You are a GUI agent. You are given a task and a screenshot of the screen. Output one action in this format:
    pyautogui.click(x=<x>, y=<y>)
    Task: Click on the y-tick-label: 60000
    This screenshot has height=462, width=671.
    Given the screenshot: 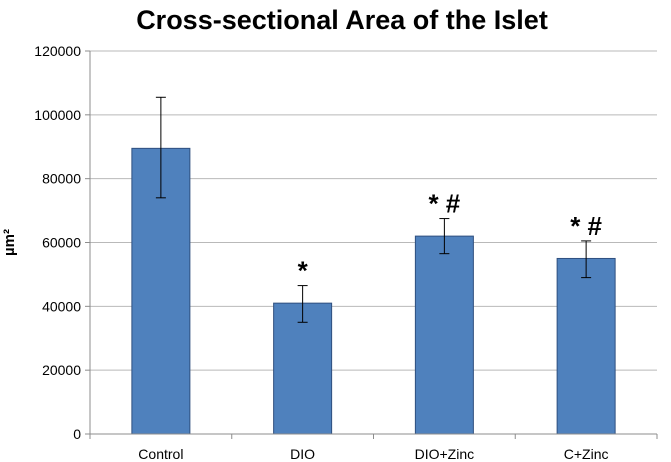 What is the action you would take?
    pyautogui.click(x=61, y=243)
    